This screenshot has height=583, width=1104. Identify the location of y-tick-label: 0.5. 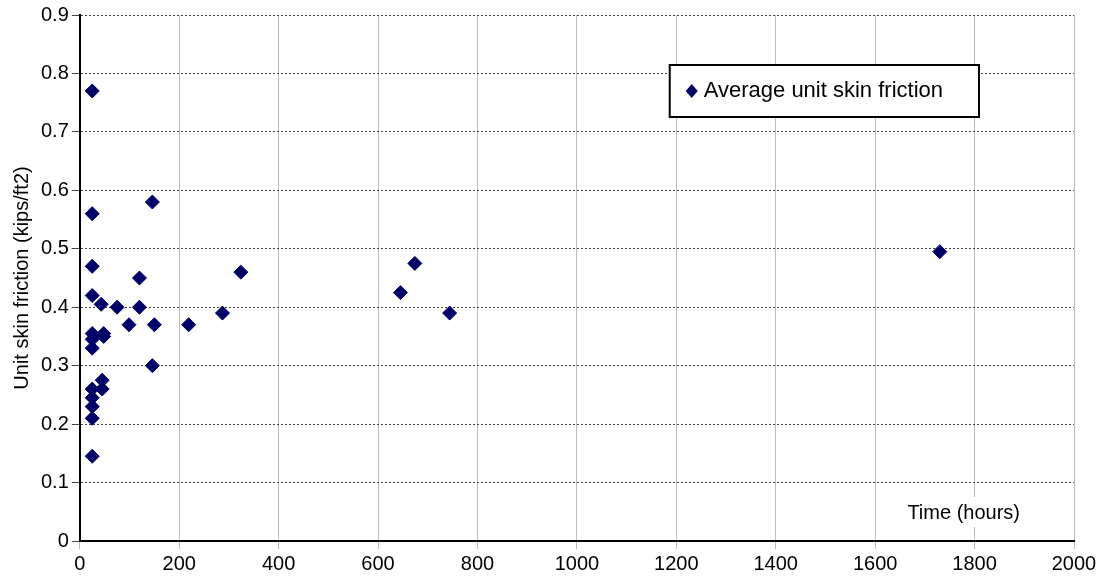
(54, 247).